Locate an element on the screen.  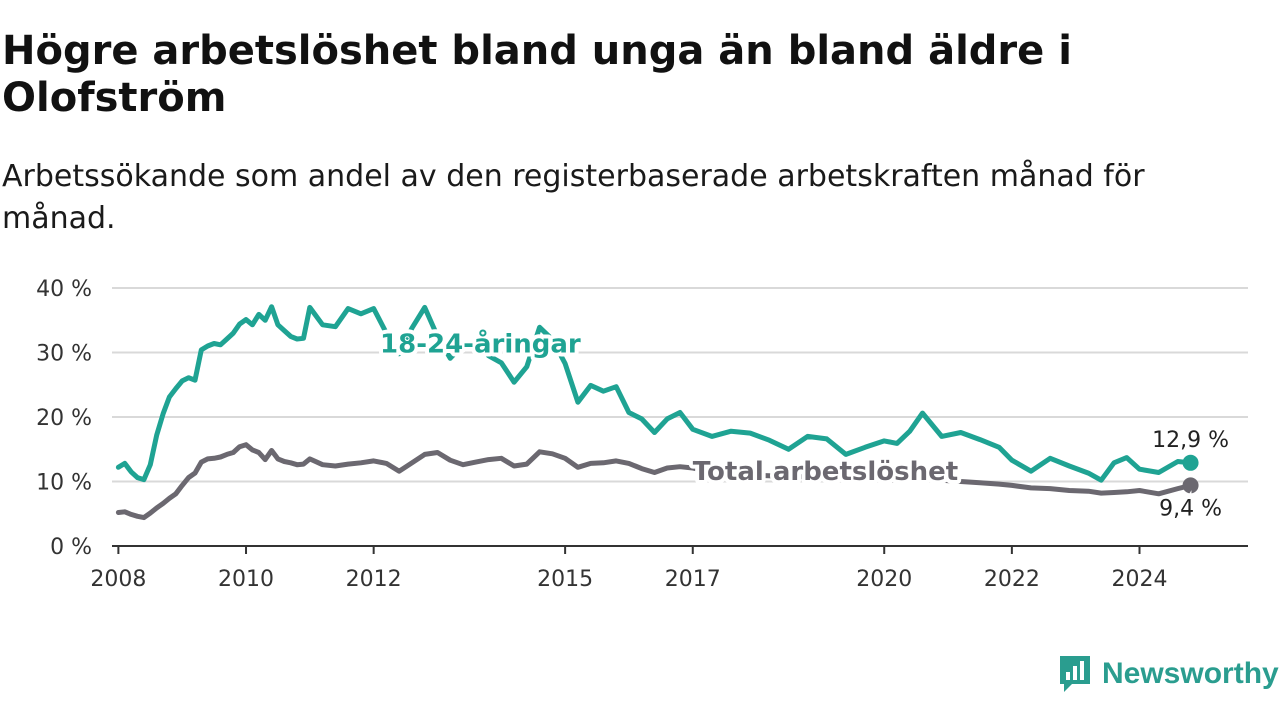
y-tick-label: 20 % is located at coordinates (64, 418).